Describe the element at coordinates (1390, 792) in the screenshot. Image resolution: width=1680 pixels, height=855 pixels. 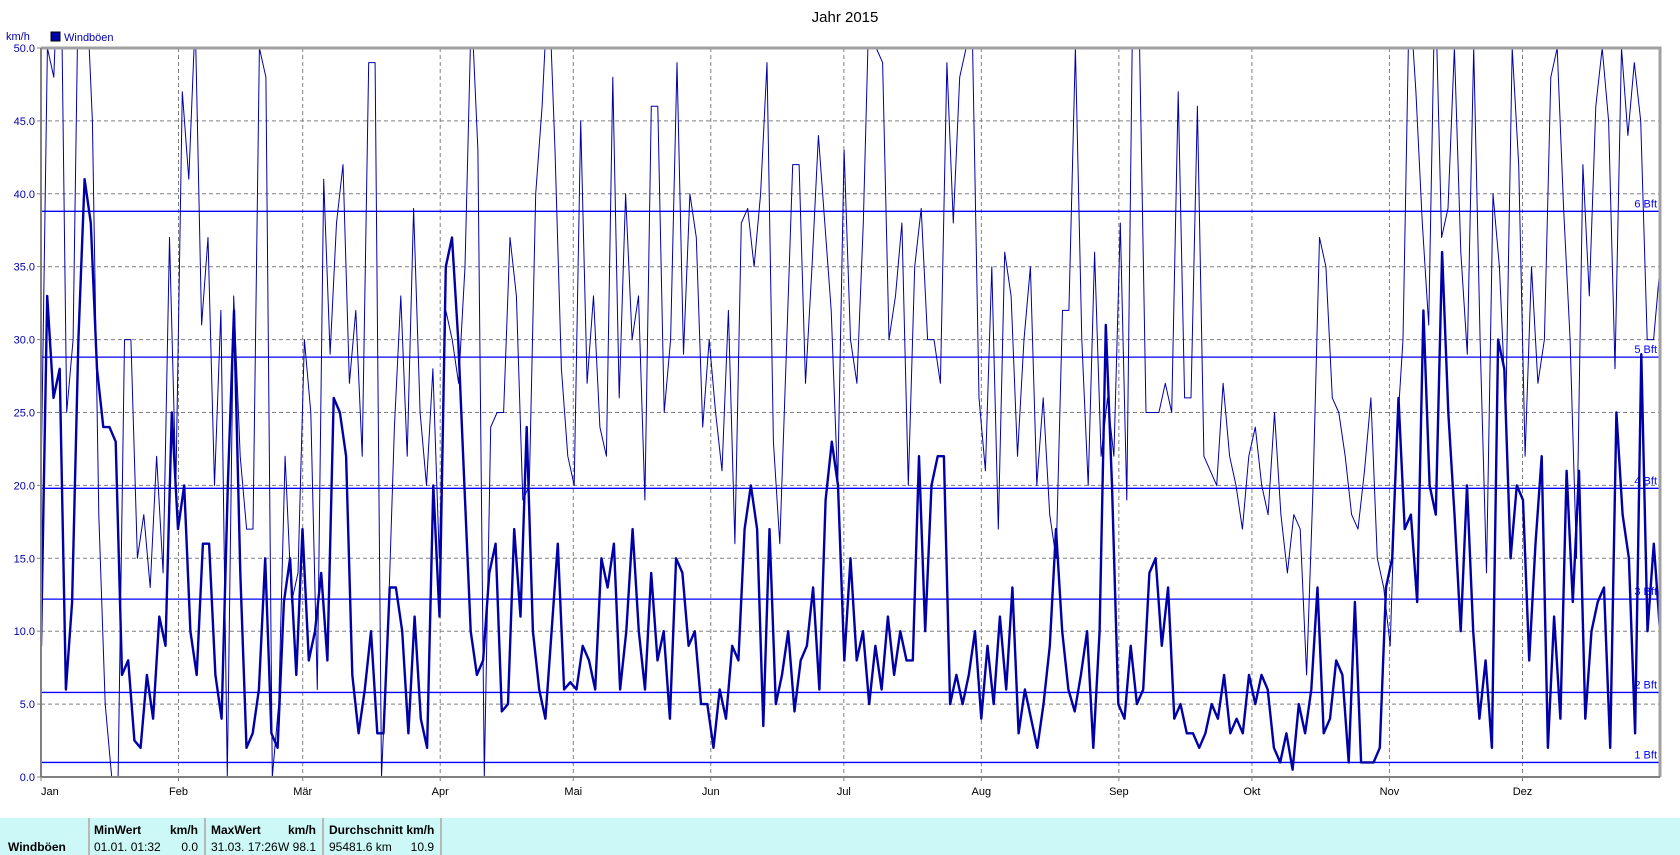
I see `month-label: Nov` at that location.